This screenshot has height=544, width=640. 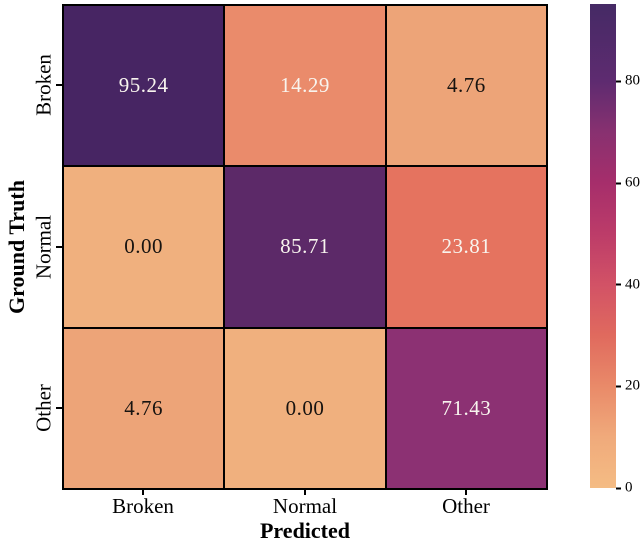 I want to click on heatmap-cell: 14.29, so click(x=305, y=86).